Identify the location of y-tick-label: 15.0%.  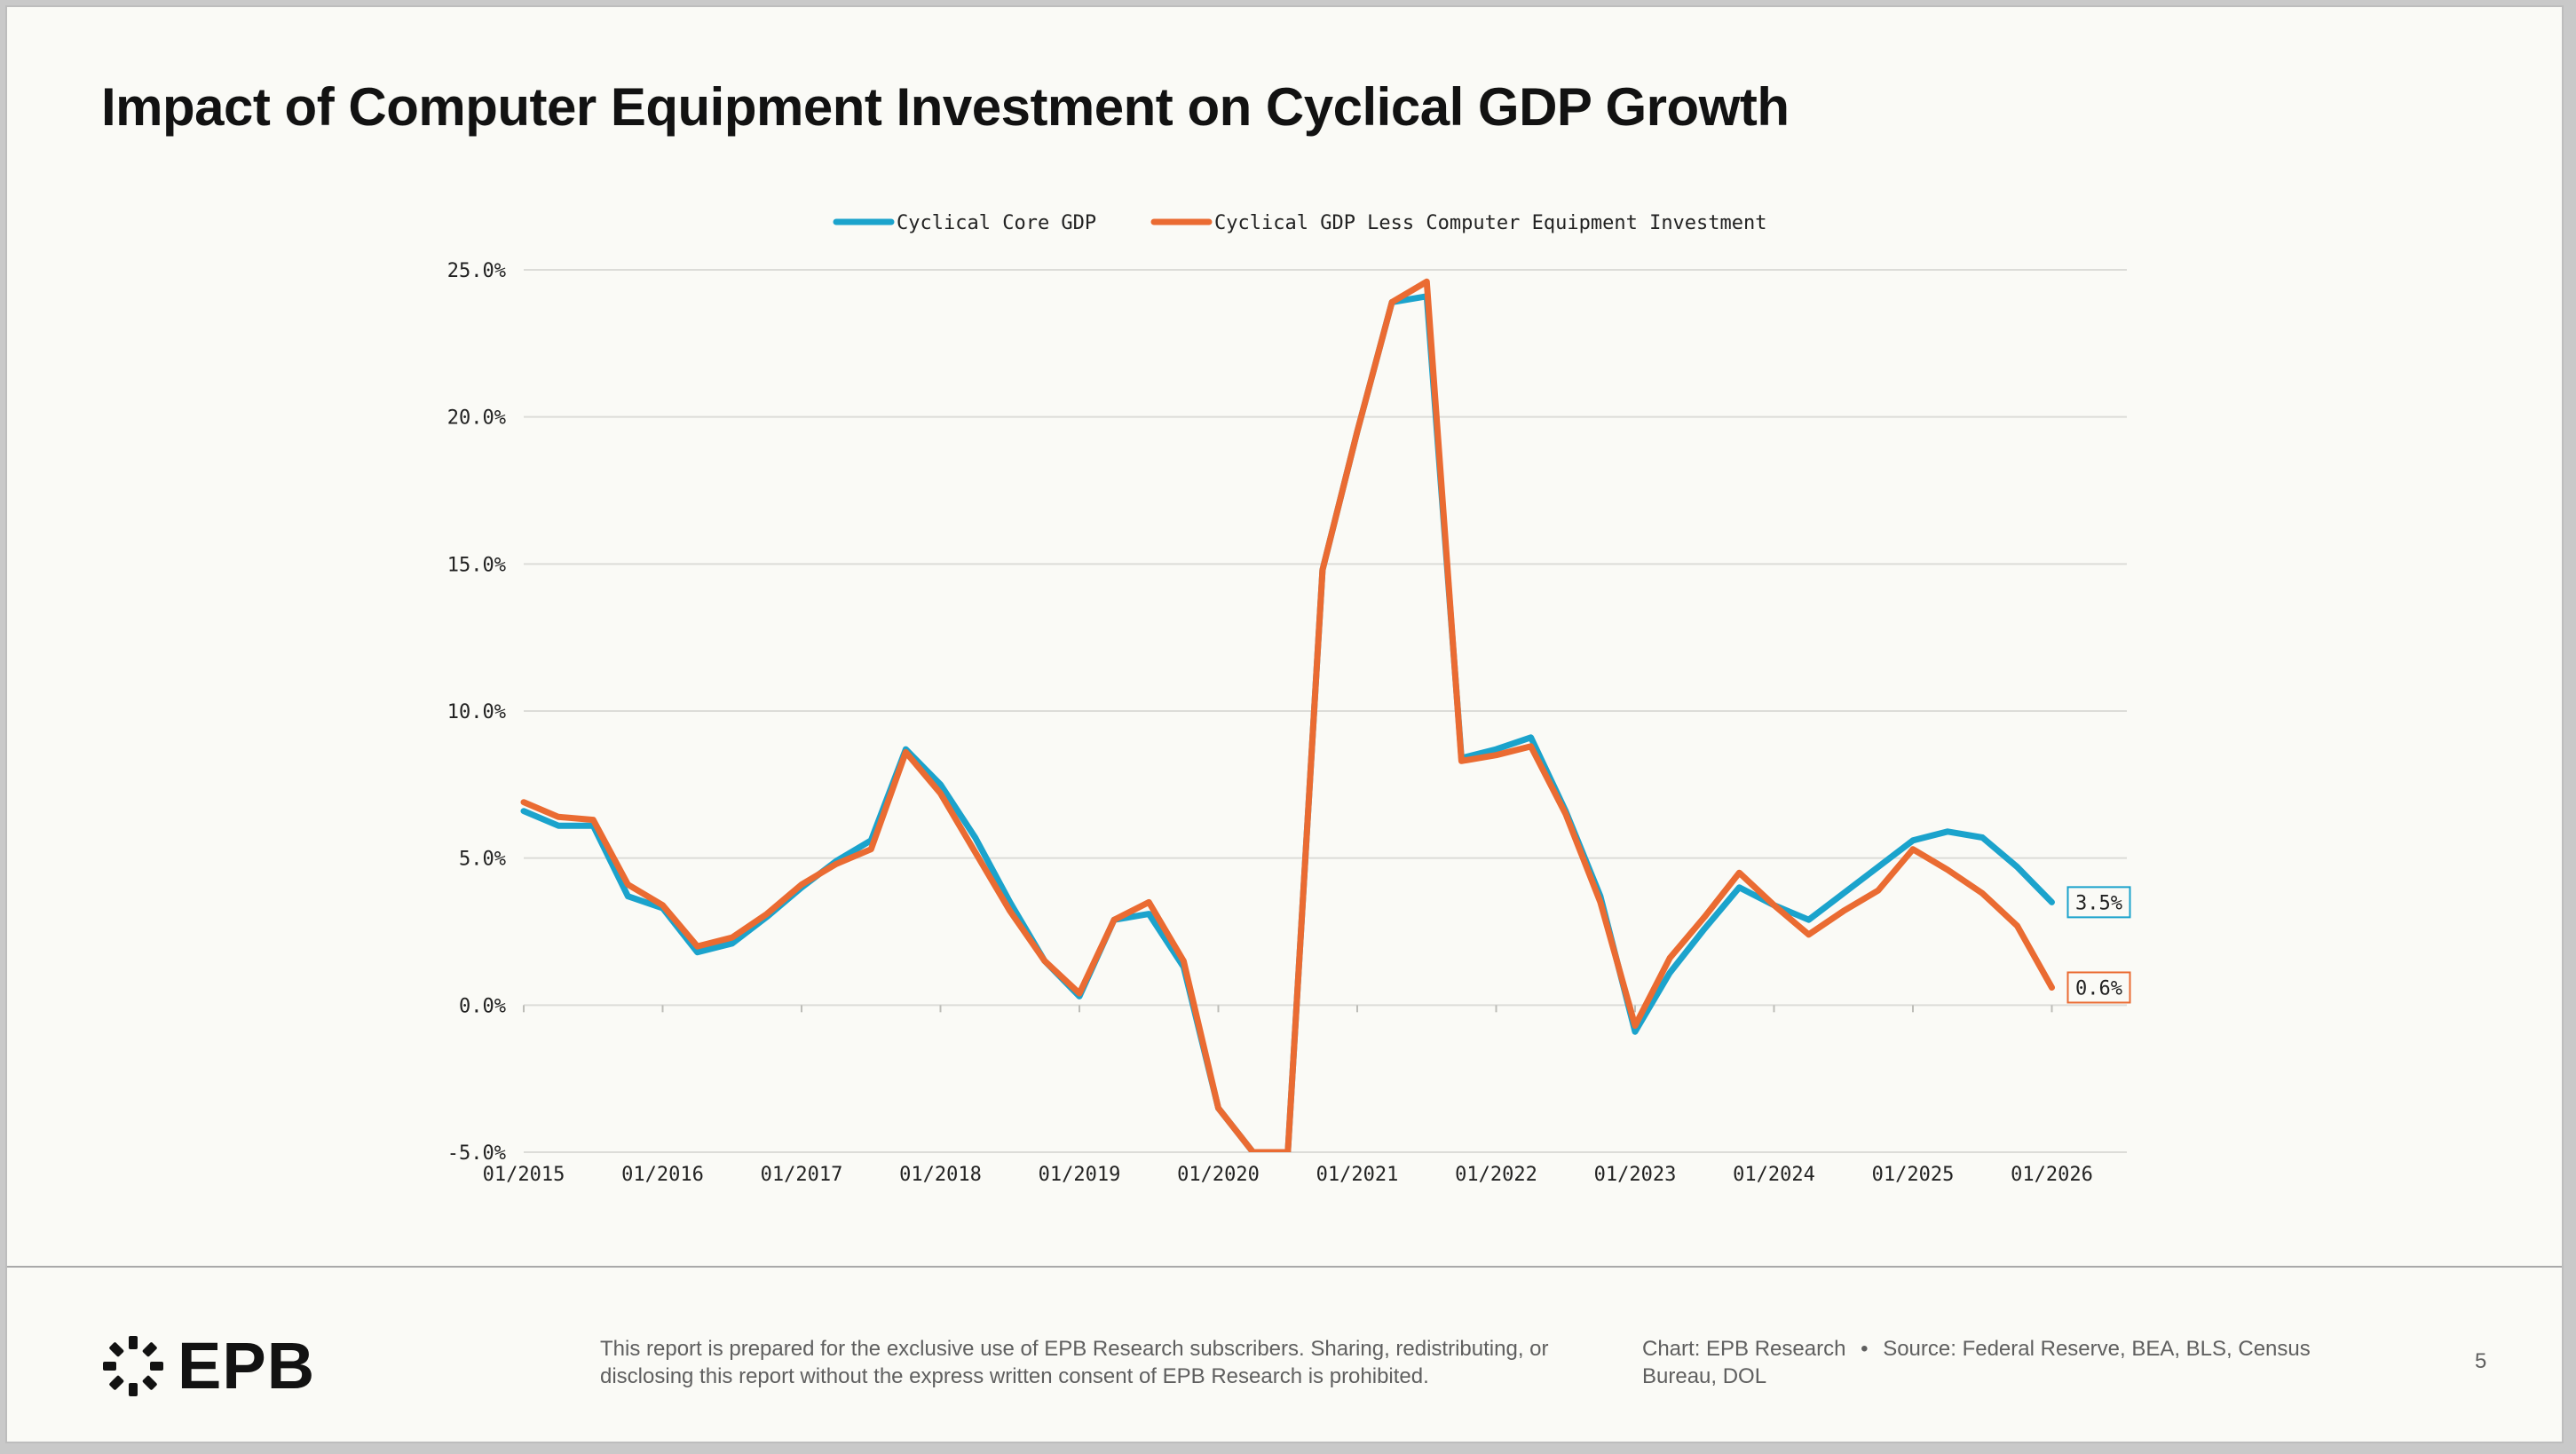
(476, 565).